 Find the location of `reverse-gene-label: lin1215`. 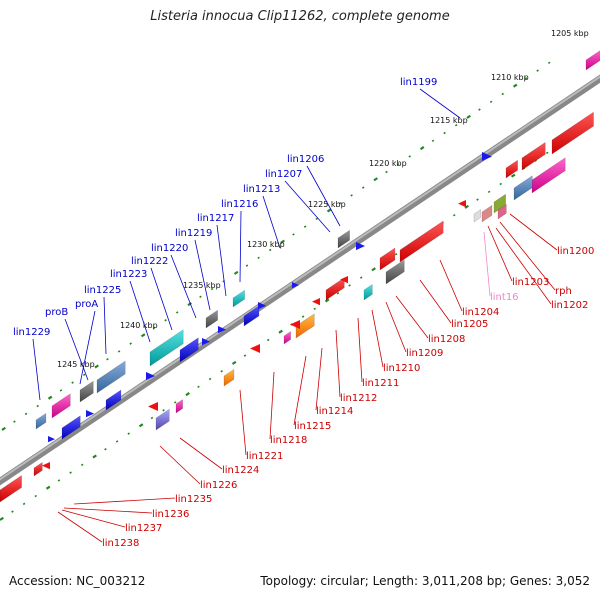

reverse-gene-label: lin1215 is located at coordinates (312, 426).